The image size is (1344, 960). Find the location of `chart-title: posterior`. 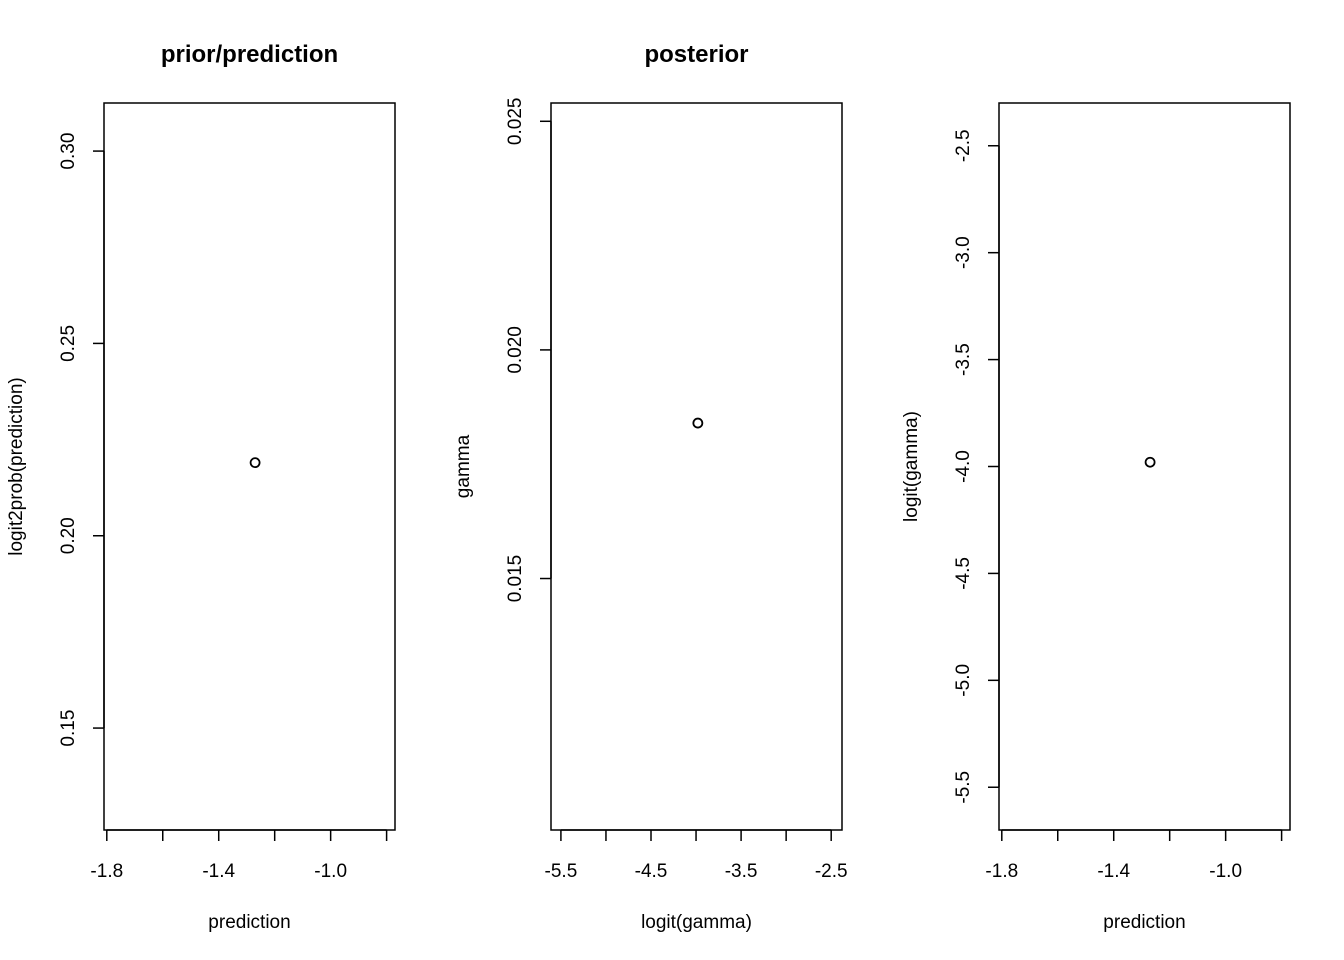

chart-title: posterior is located at coordinates (696, 54).